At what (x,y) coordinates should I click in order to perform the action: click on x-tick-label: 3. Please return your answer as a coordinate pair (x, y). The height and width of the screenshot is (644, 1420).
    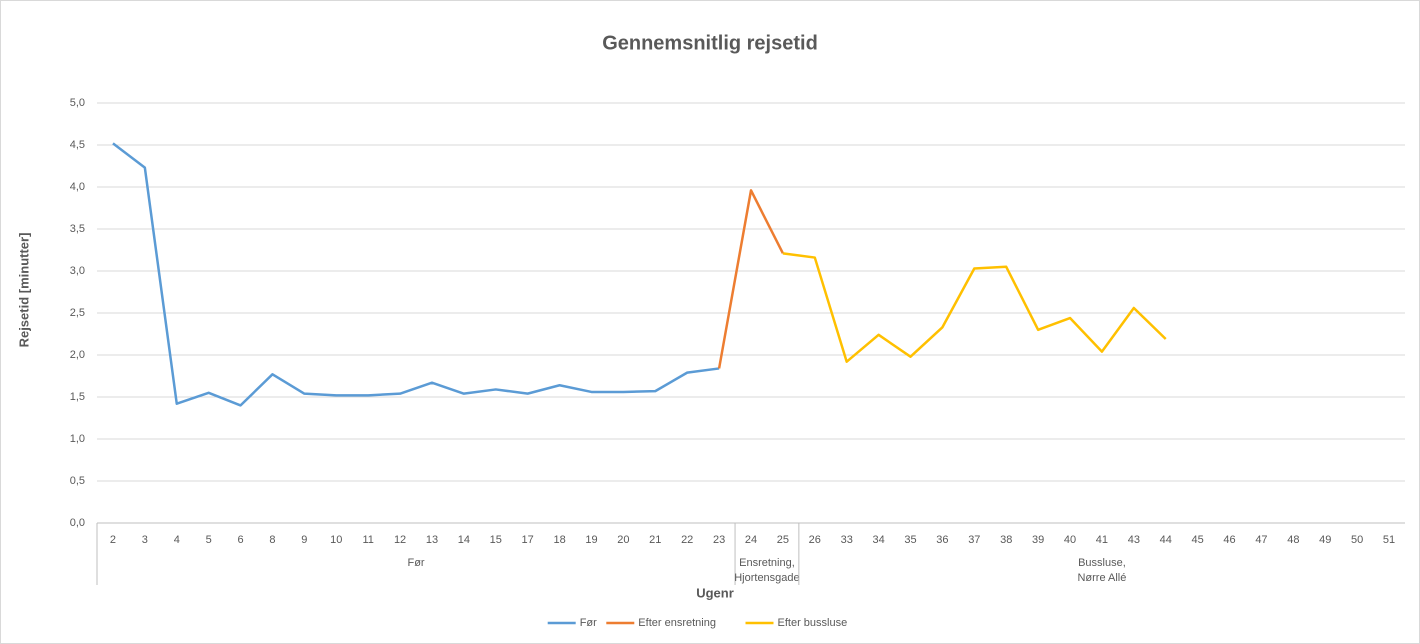
    Looking at the image, I should click on (145, 540).